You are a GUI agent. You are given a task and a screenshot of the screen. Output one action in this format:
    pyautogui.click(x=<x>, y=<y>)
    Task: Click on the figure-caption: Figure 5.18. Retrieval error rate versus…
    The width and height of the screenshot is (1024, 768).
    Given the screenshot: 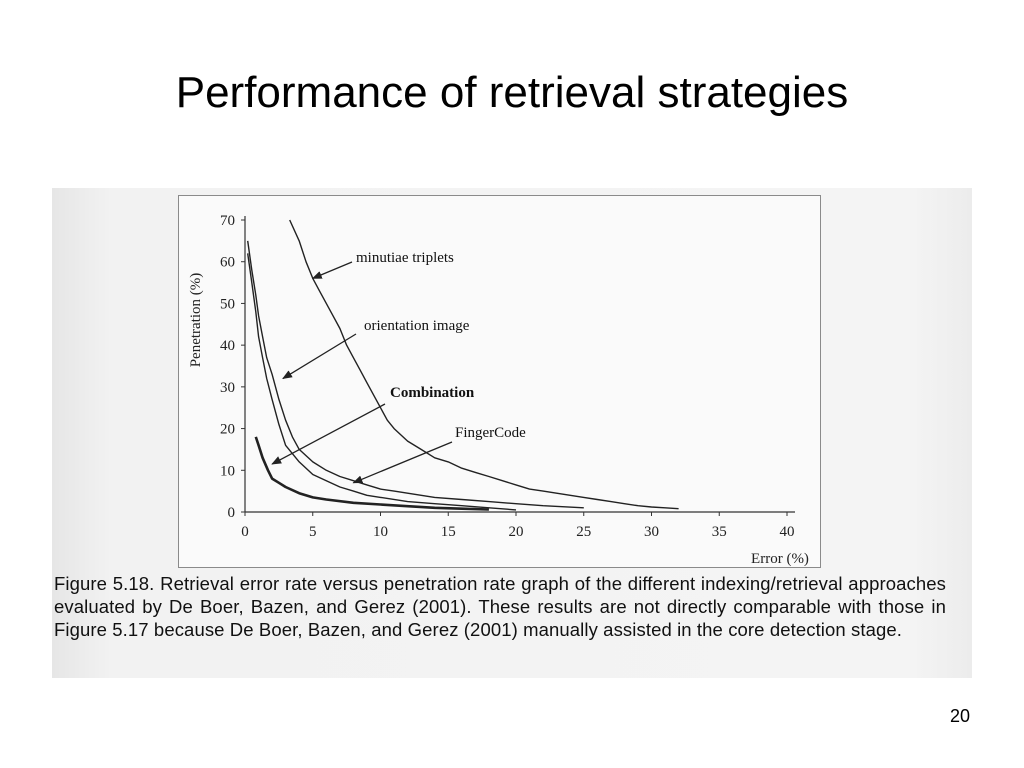 What is the action you would take?
    pyautogui.click(x=500, y=606)
    